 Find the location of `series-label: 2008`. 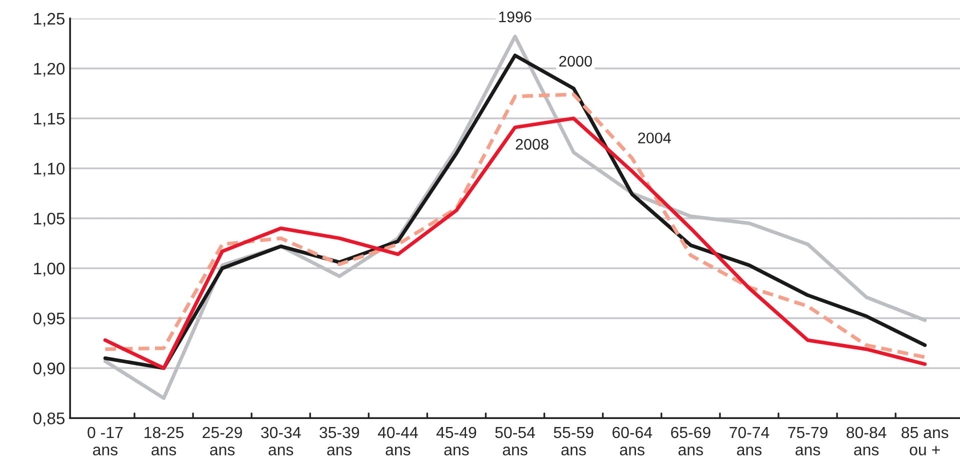

series-label: 2008 is located at coordinates (532, 144).